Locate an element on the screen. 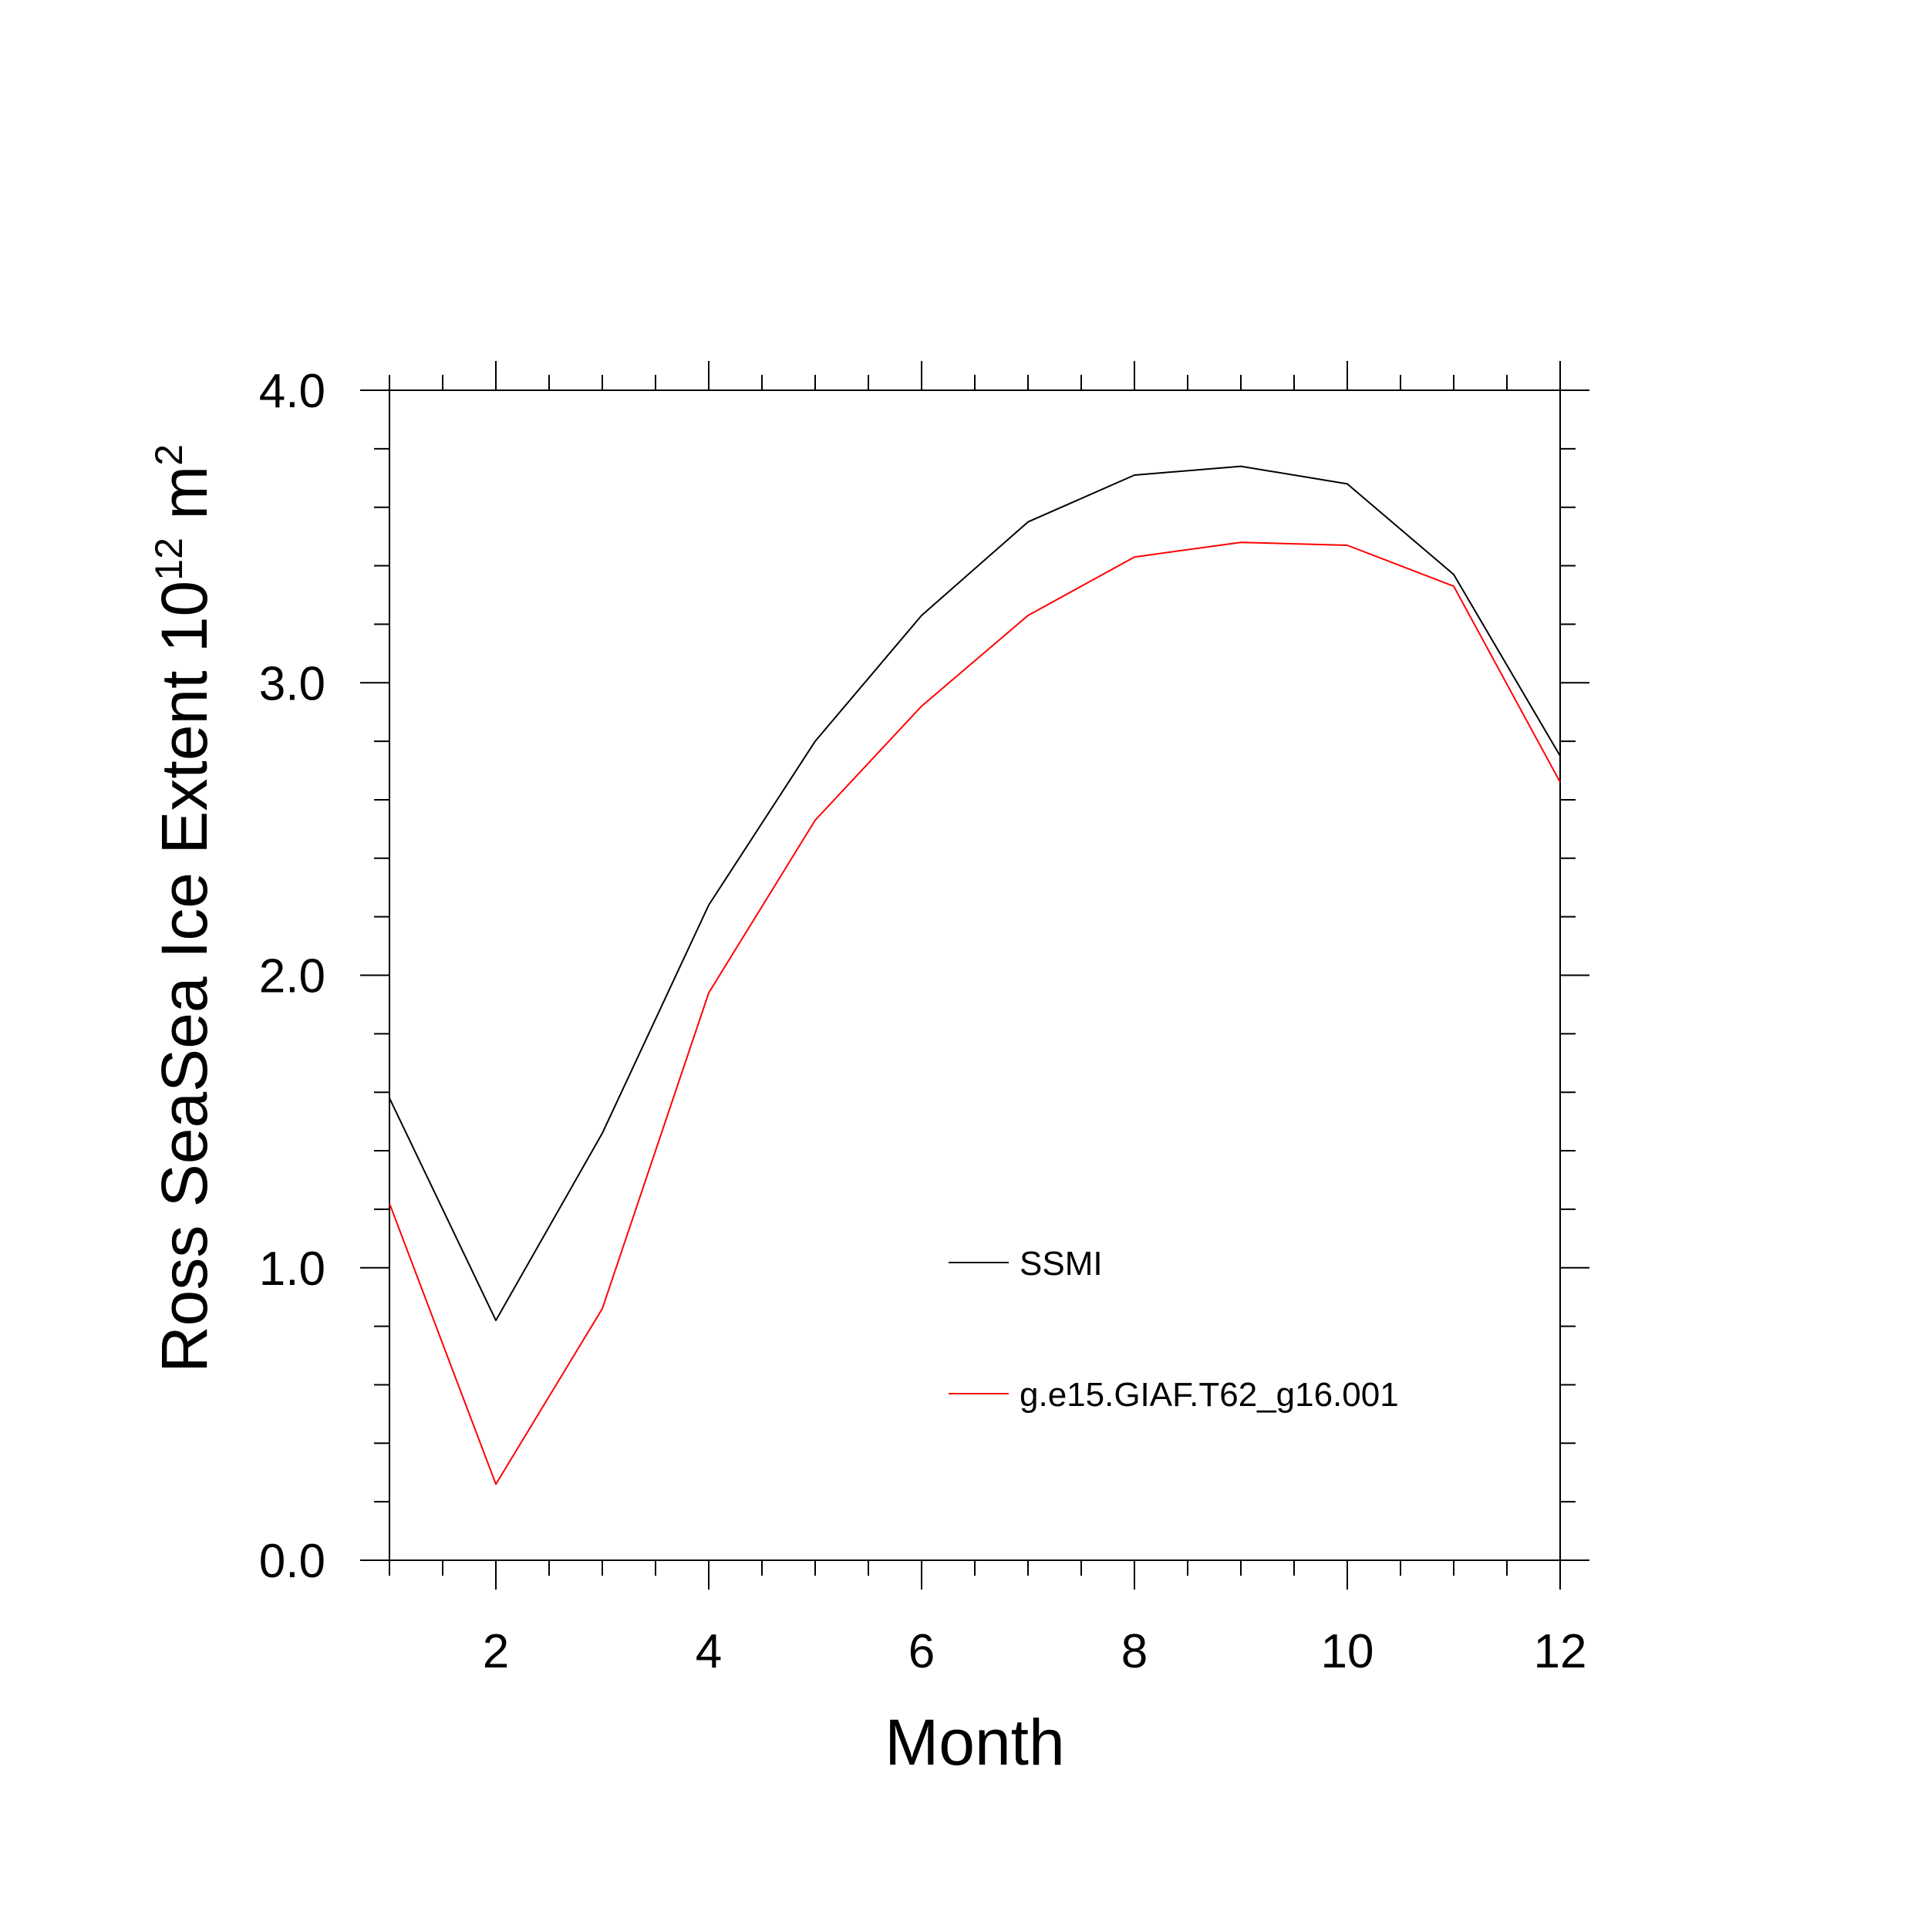 This screenshot has width=1928, height=1932. y-axis-title-unit: m is located at coordinates (184, 502).